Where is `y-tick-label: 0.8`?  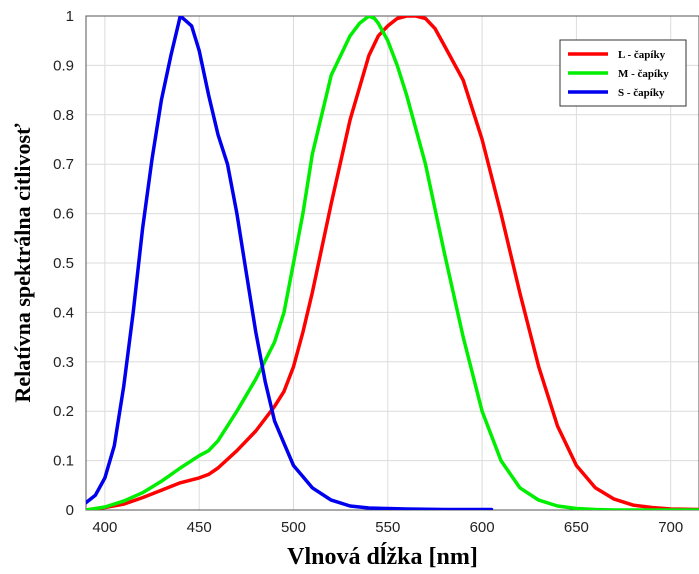
y-tick-label: 0.8 is located at coordinates (63, 115).